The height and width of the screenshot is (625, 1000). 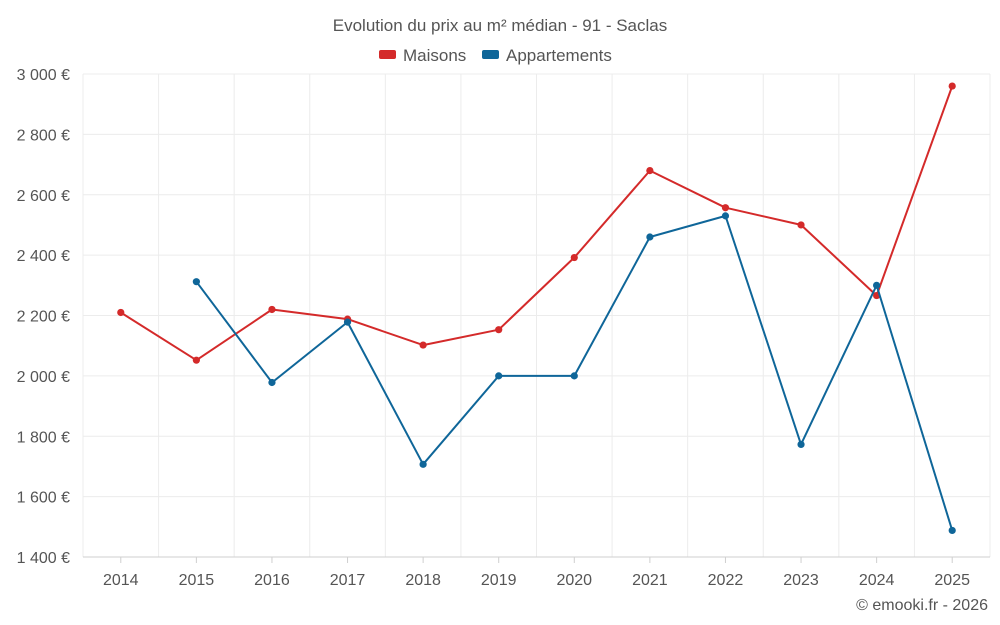 I want to click on data-point-appartements-2018, so click(x=423, y=464).